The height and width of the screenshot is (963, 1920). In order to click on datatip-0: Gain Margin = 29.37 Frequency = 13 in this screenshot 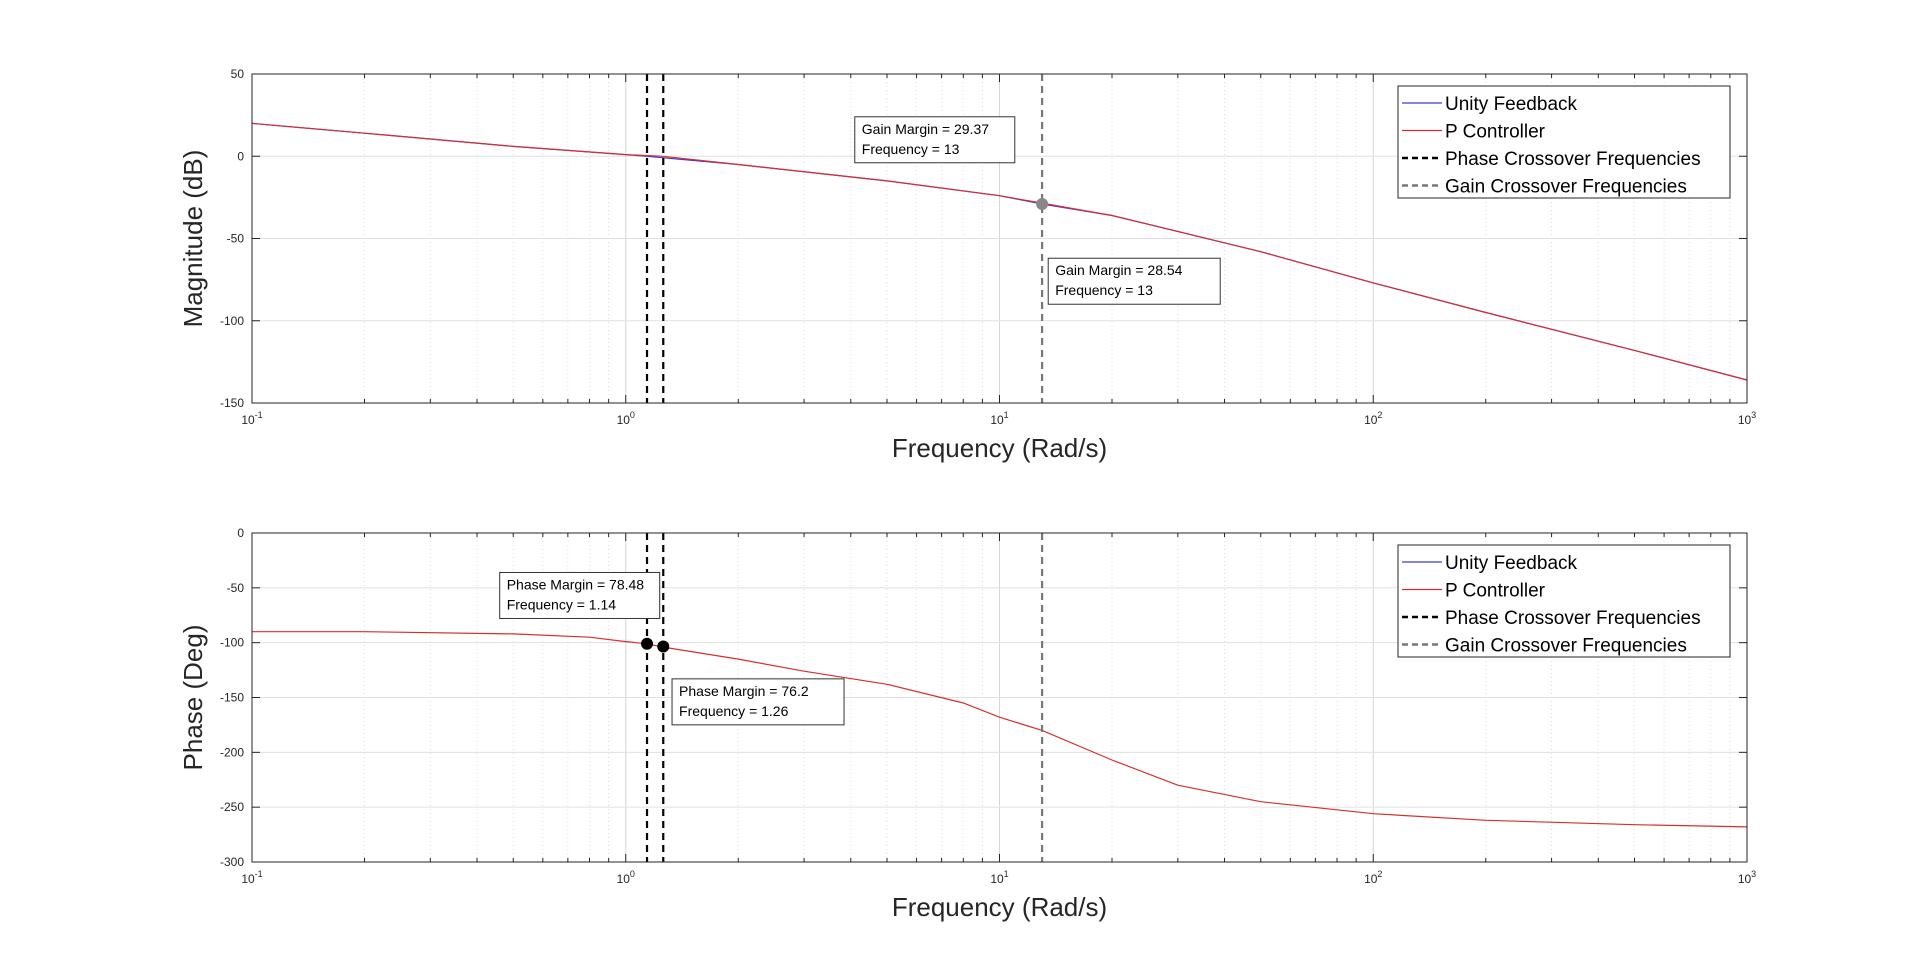, I will do `click(935, 140)`.